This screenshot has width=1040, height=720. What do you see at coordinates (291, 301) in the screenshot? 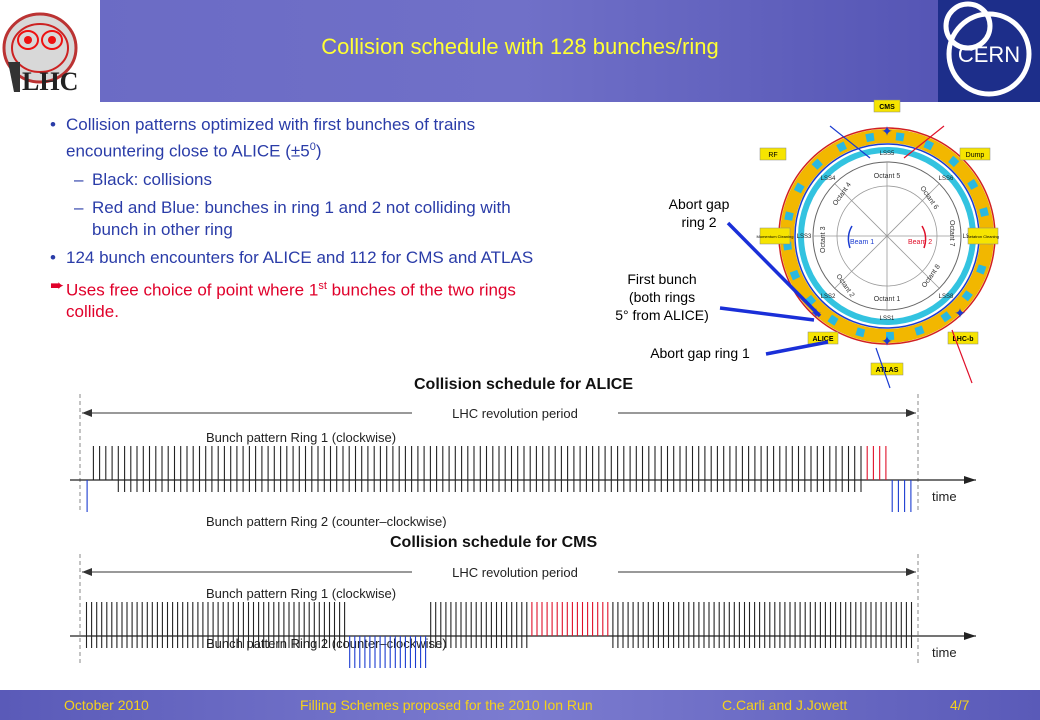
I see `bullet-after: bunches of the two rings collide.` at bounding box center [291, 301].